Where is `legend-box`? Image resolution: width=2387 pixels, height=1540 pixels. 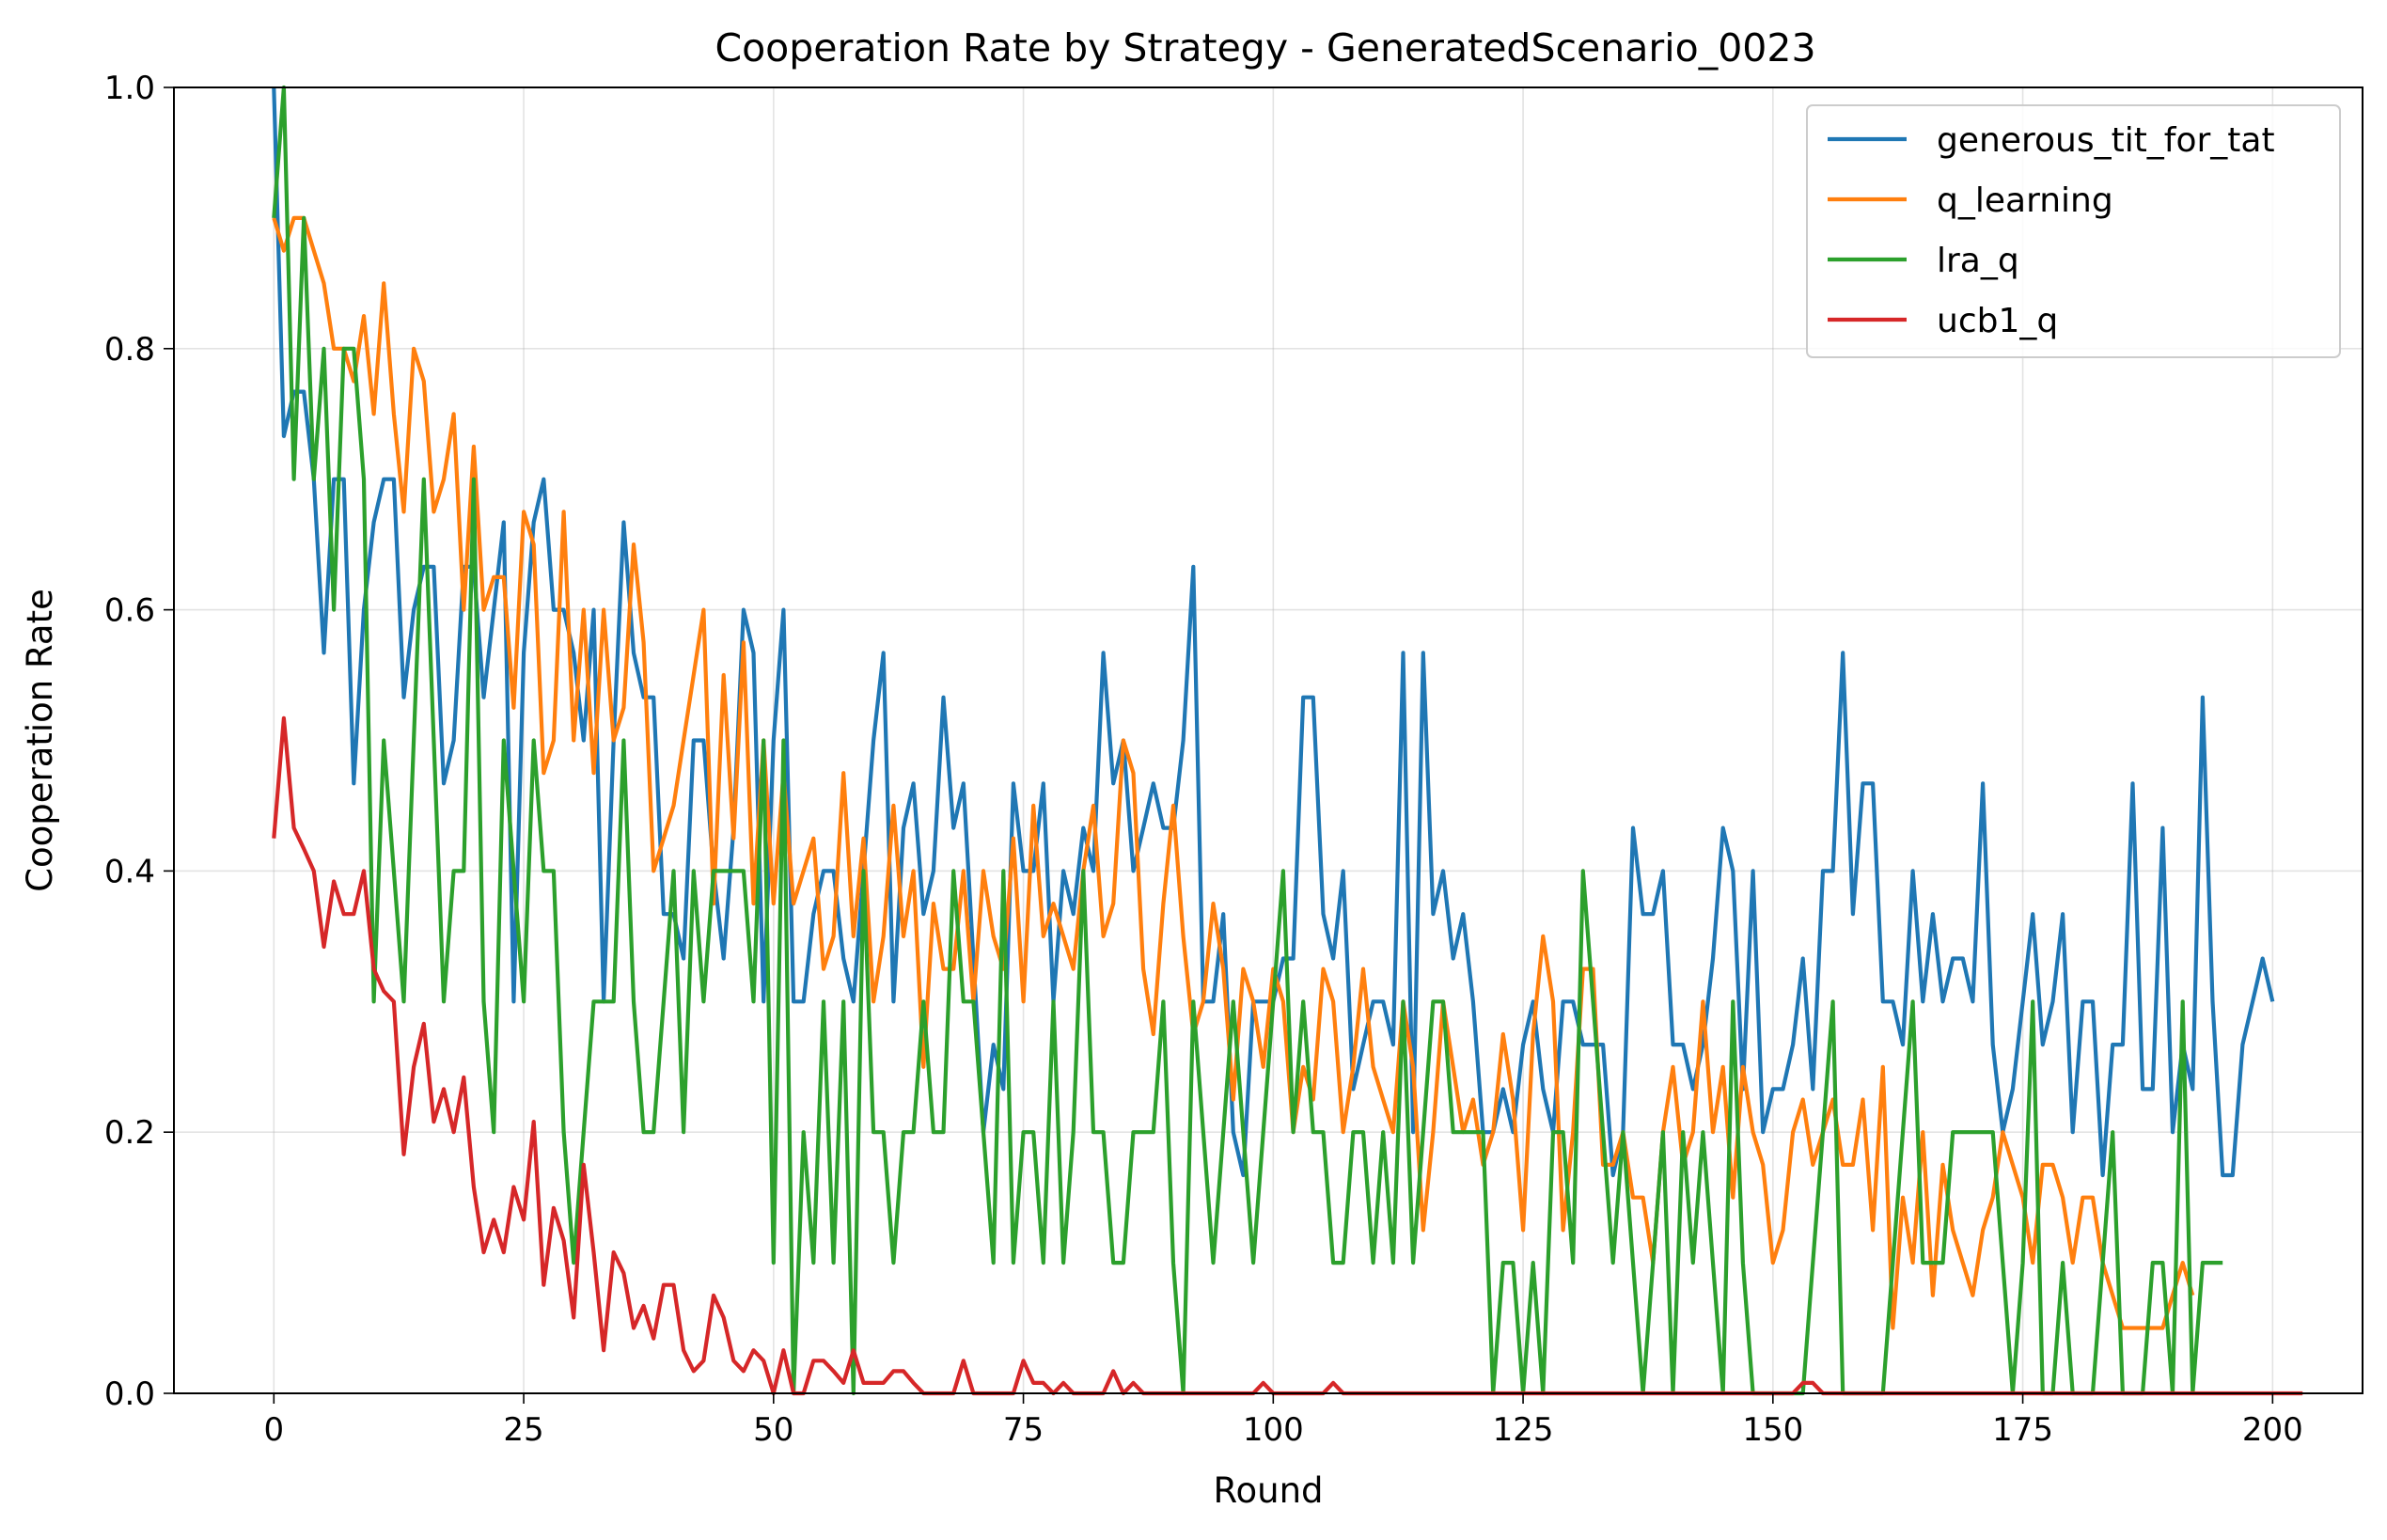 legend-box is located at coordinates (2073, 231).